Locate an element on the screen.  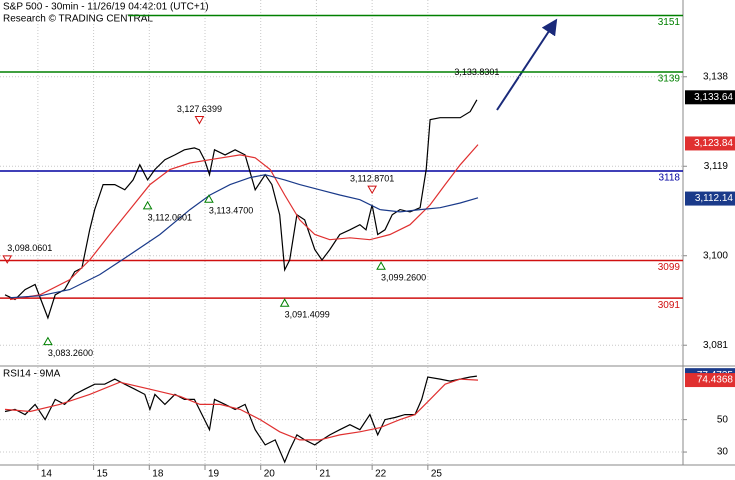
y-tick-label: 3,100 is located at coordinates (715, 255).